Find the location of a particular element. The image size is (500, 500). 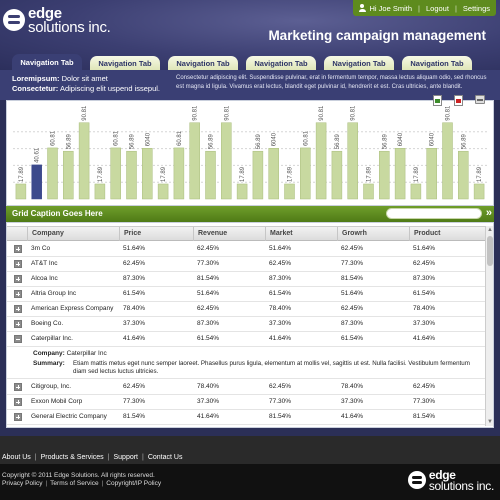

tab-navigation-4: Navigation Tab is located at coordinates (281, 63).